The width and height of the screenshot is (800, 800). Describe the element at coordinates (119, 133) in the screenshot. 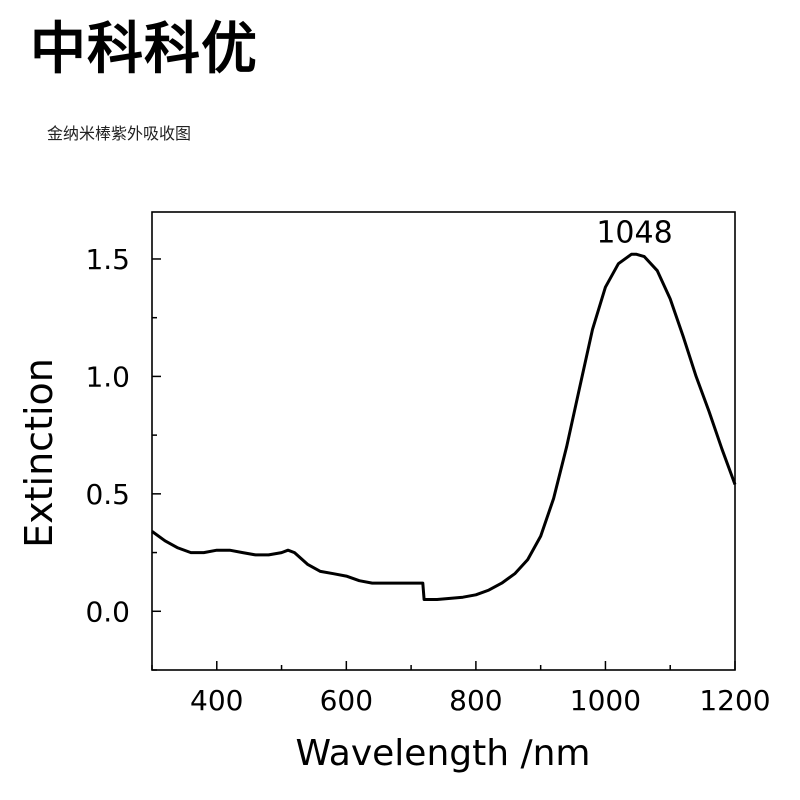

I see `chart-subtitle: 金纳米棒紫外吸收图` at that location.